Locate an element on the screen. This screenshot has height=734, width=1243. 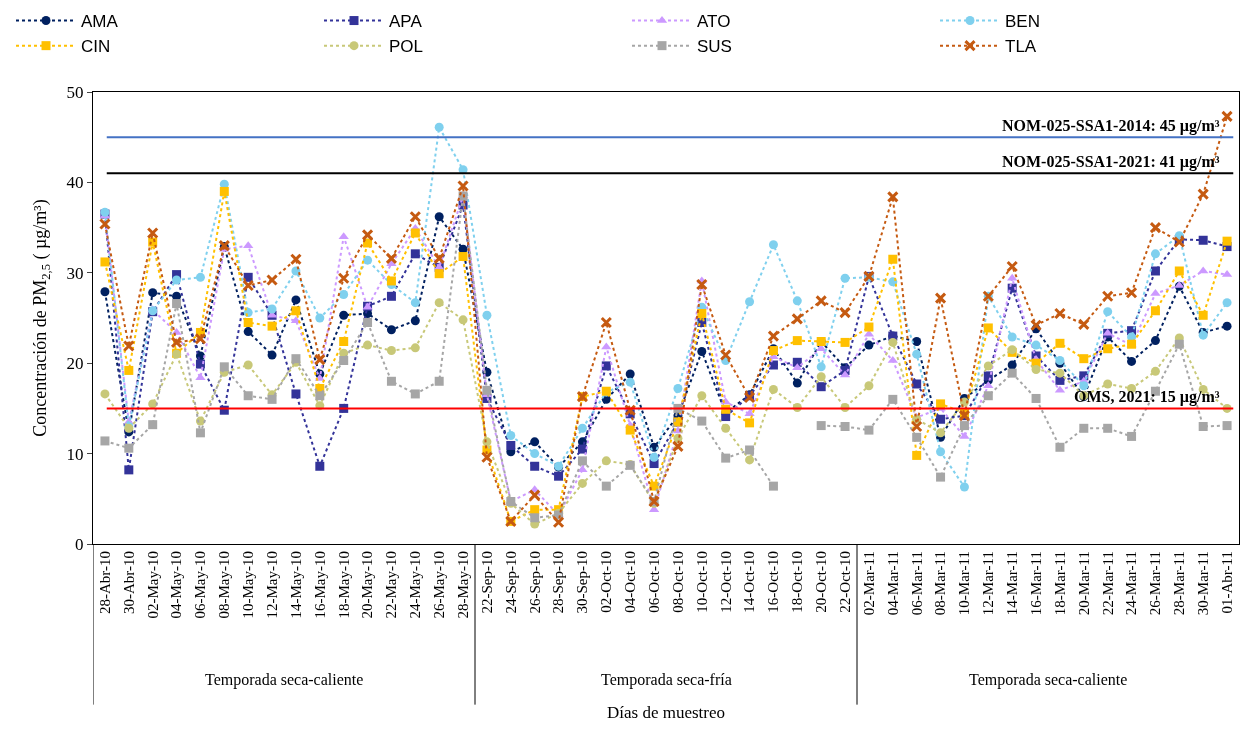
x-tick-label: 20-Oct-10 is located at coordinates (821, 582).